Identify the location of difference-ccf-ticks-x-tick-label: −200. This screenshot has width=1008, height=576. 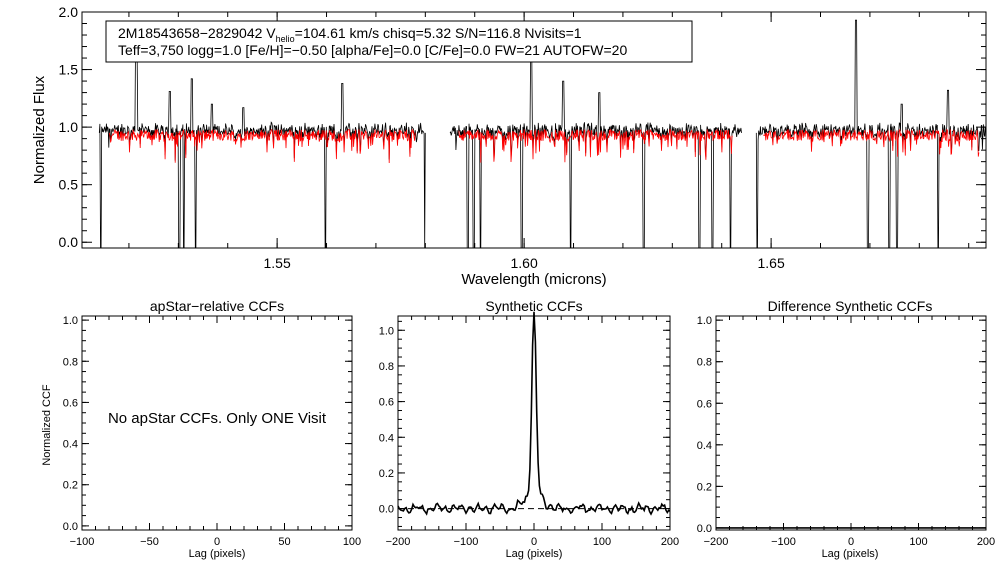
(716, 542).